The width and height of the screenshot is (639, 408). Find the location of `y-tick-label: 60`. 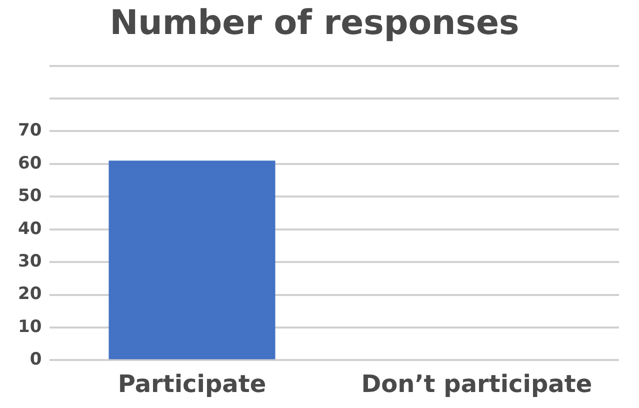

y-tick-label: 60 is located at coordinates (30, 163).